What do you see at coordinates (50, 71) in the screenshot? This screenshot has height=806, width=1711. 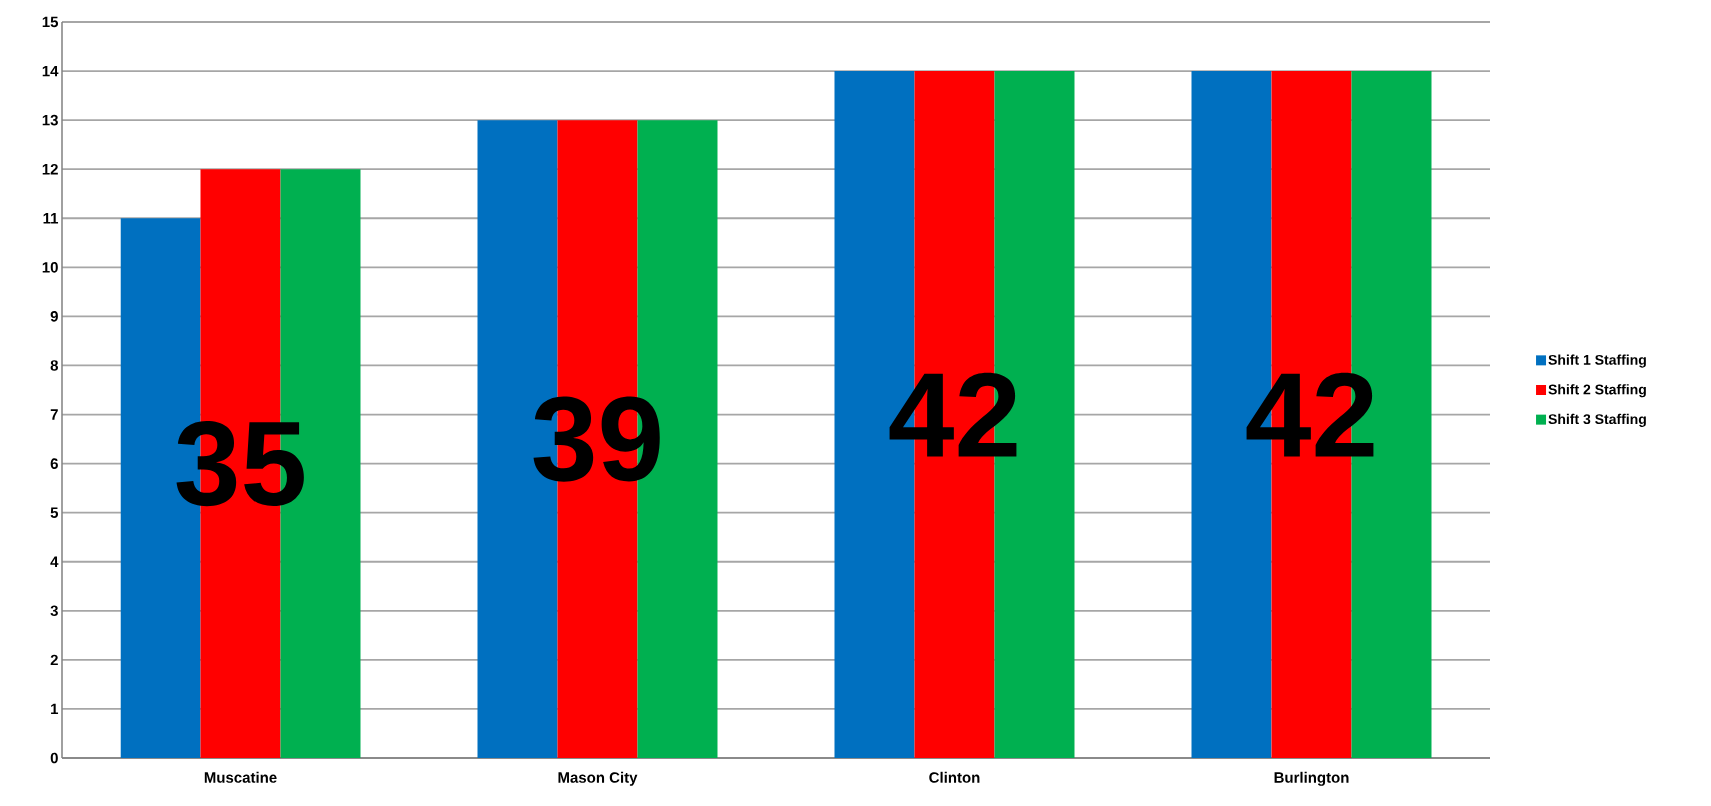 I see `y-tick-label: 14` at bounding box center [50, 71].